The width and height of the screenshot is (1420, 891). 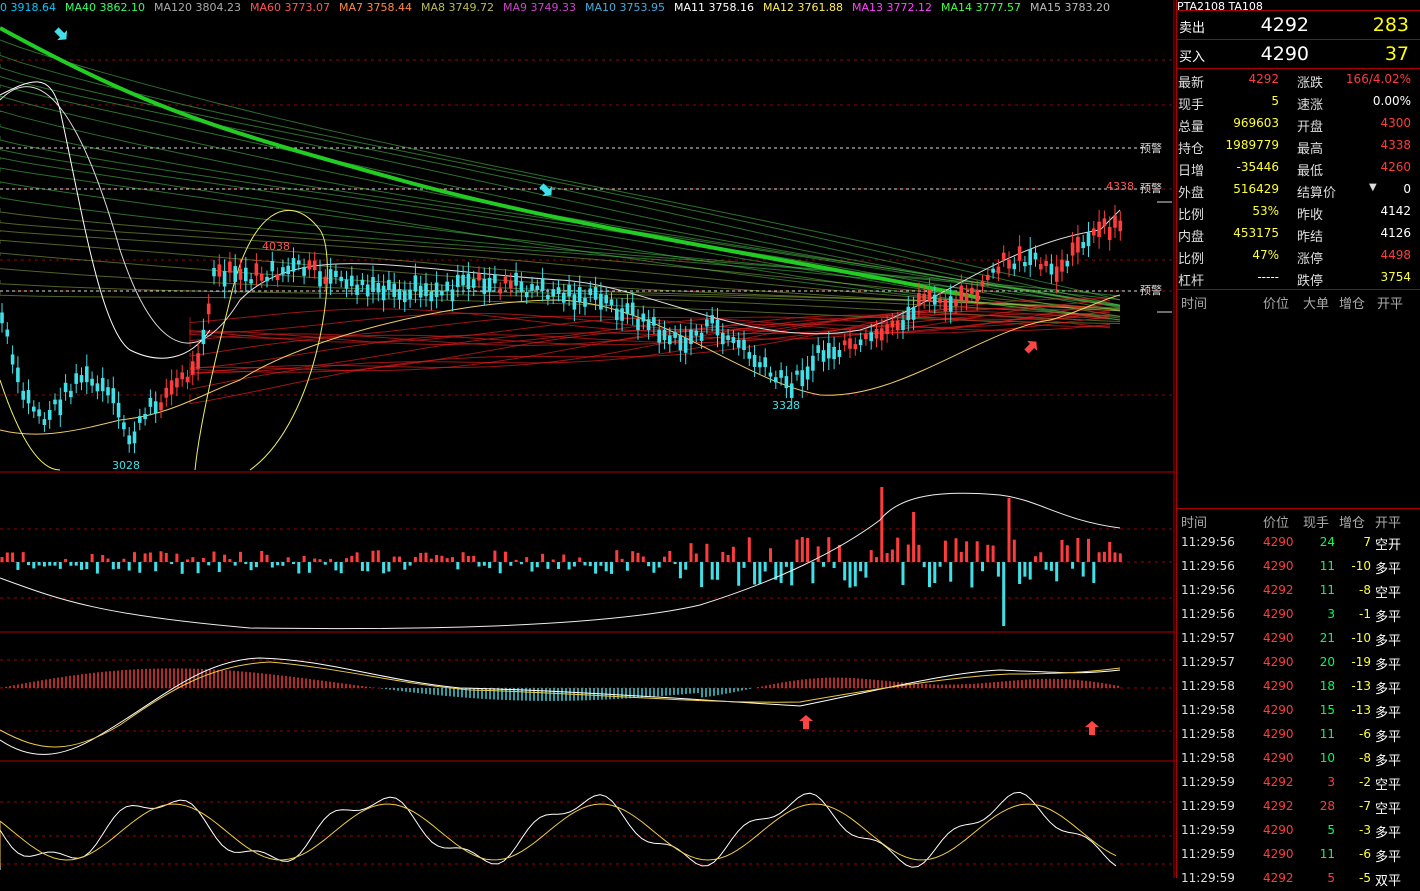 What do you see at coordinates (1208, 782) in the screenshot?
I see `tick-time: 11:29:59` at bounding box center [1208, 782].